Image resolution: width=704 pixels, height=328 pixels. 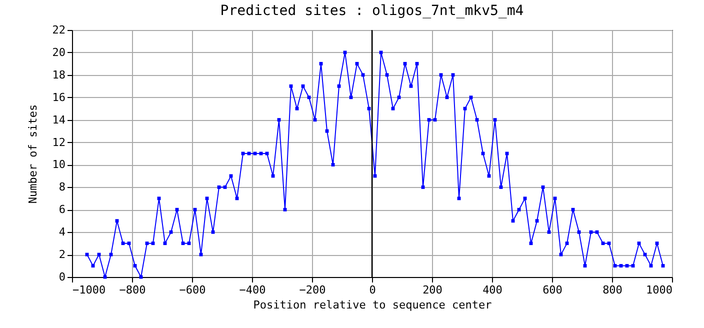 I want to click on y-tick-label: 16, so click(x=59, y=97).